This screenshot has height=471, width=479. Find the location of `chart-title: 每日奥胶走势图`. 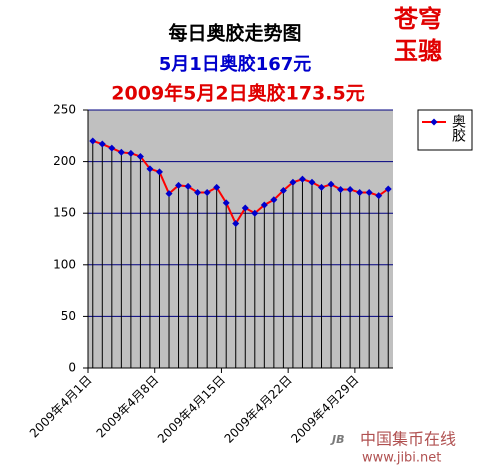

chart-title: 每日奥胶走势图 is located at coordinates (234, 33).